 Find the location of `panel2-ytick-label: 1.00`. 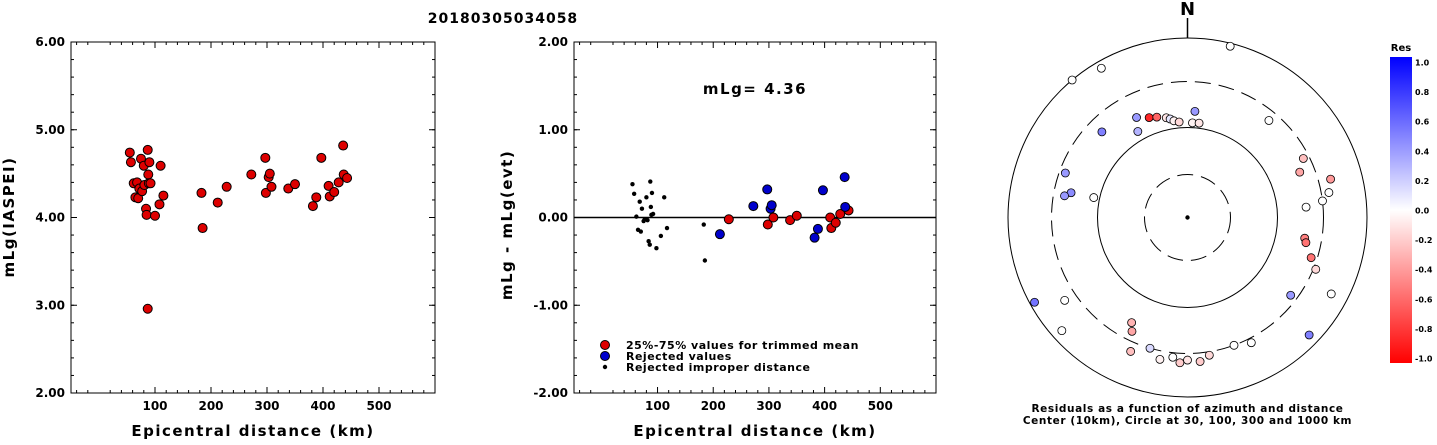

panel2-ytick-label: 1.00 is located at coordinates (553, 130).